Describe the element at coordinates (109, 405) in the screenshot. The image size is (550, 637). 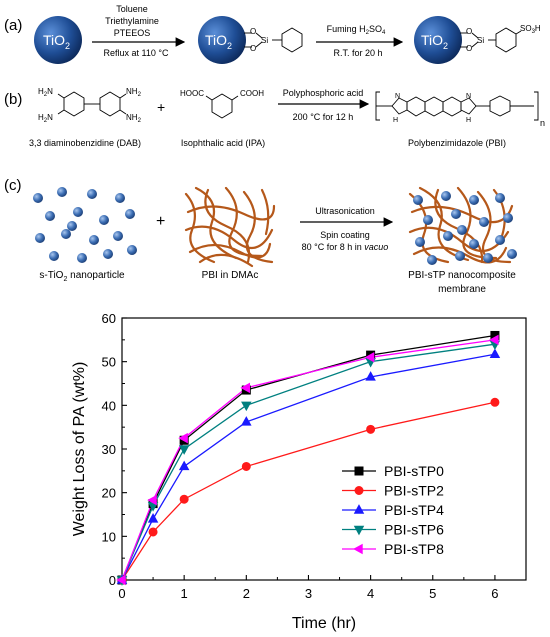
I see `y-tick-label: 40` at that location.